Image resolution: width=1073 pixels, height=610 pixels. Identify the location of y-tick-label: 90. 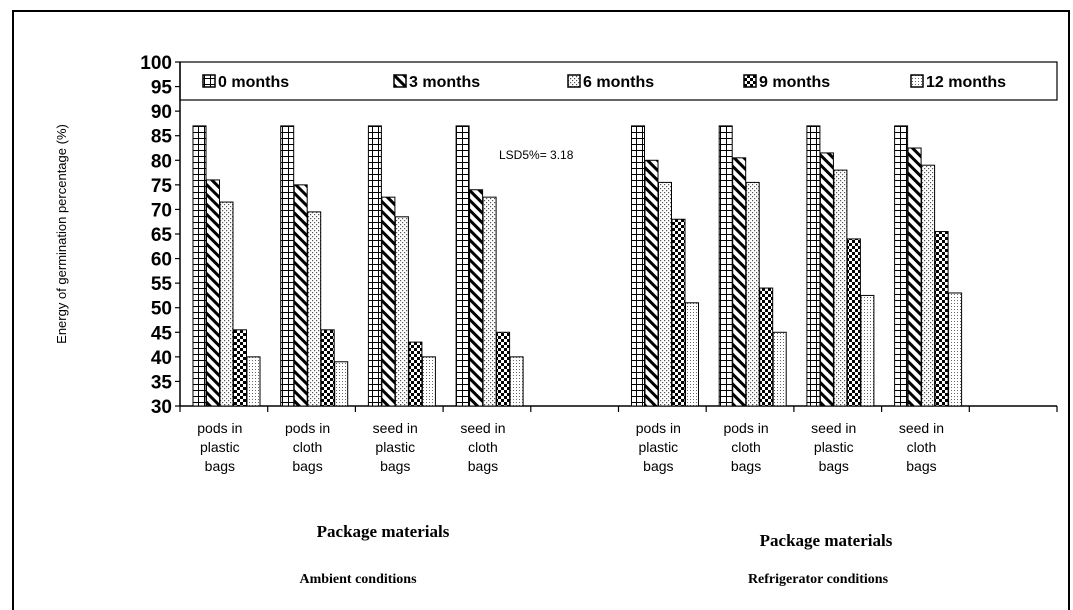
(161, 112).